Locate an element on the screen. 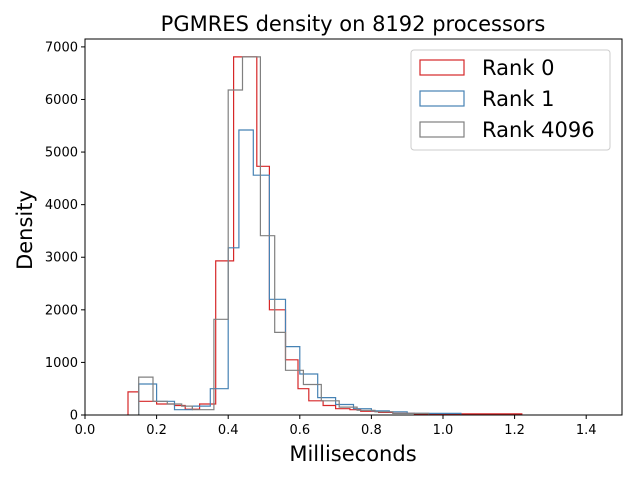 Image resolution: width=640 pixels, height=484 pixels. x-tick-label: 0.0 is located at coordinates (85, 430).